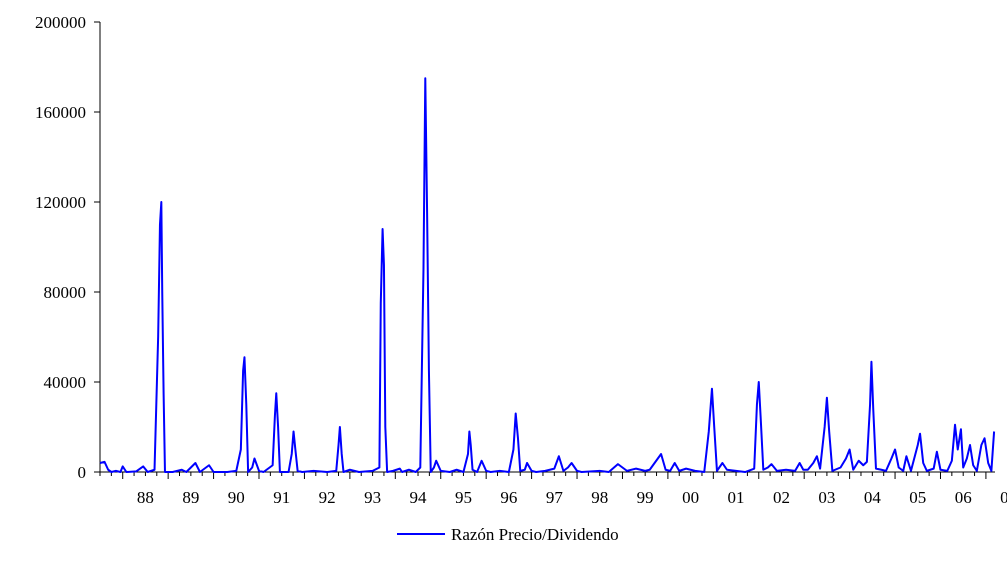 Image resolution: width=1007 pixels, height=571 pixels. Describe the element at coordinates (826, 497) in the screenshot. I see `x-tick-label: 03` at that location.